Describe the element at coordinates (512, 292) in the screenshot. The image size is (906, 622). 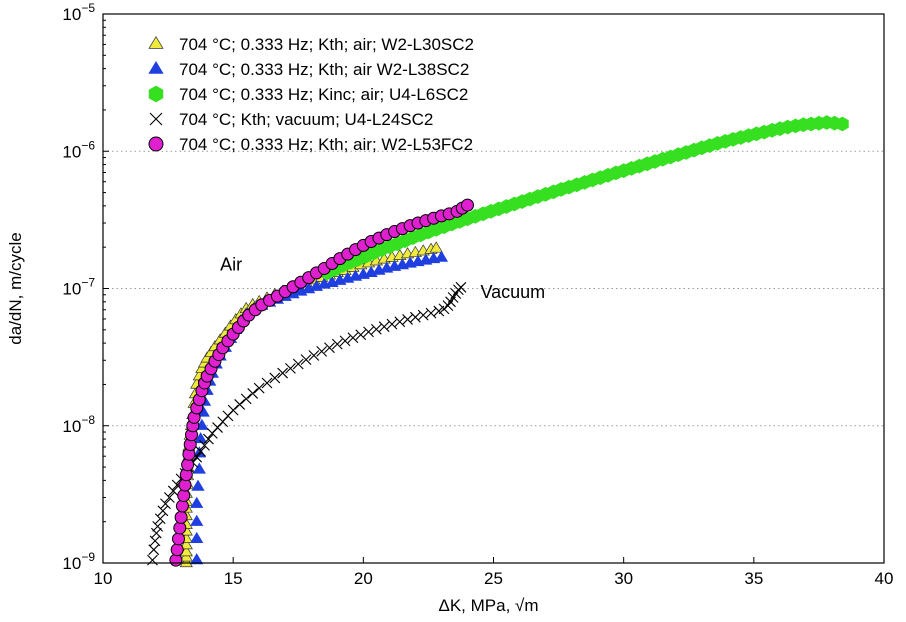
I see `annotation-vacuum: Vacuum` at that location.